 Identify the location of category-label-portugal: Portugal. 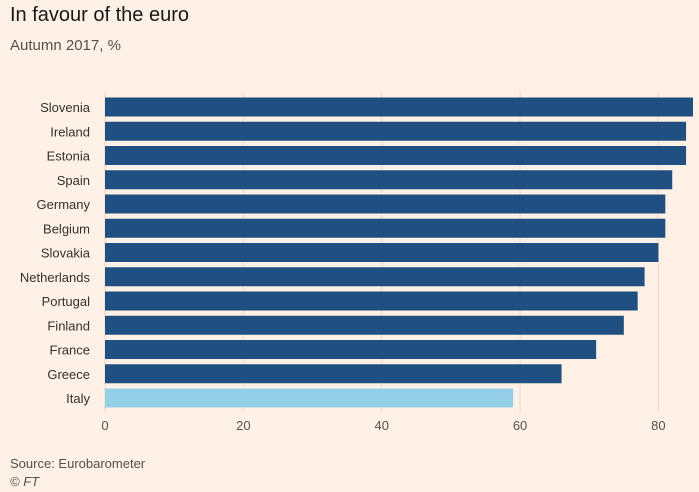
(66, 301).